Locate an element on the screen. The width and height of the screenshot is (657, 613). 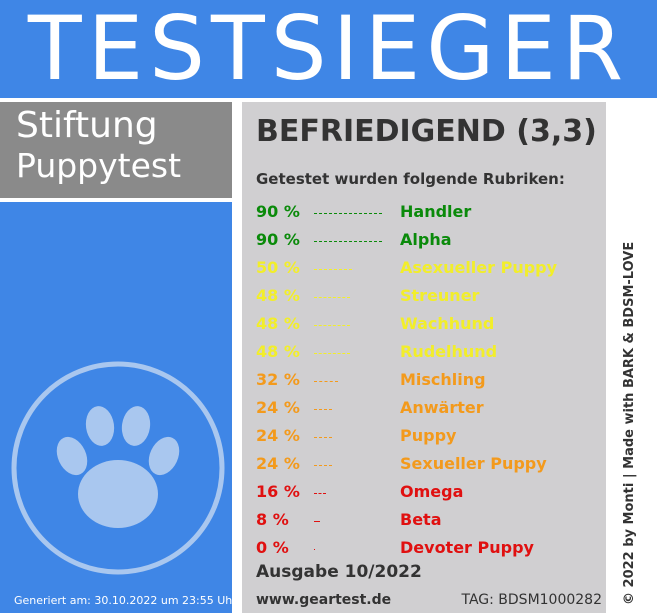
category-name: Wachhund is located at coordinates (447, 323).